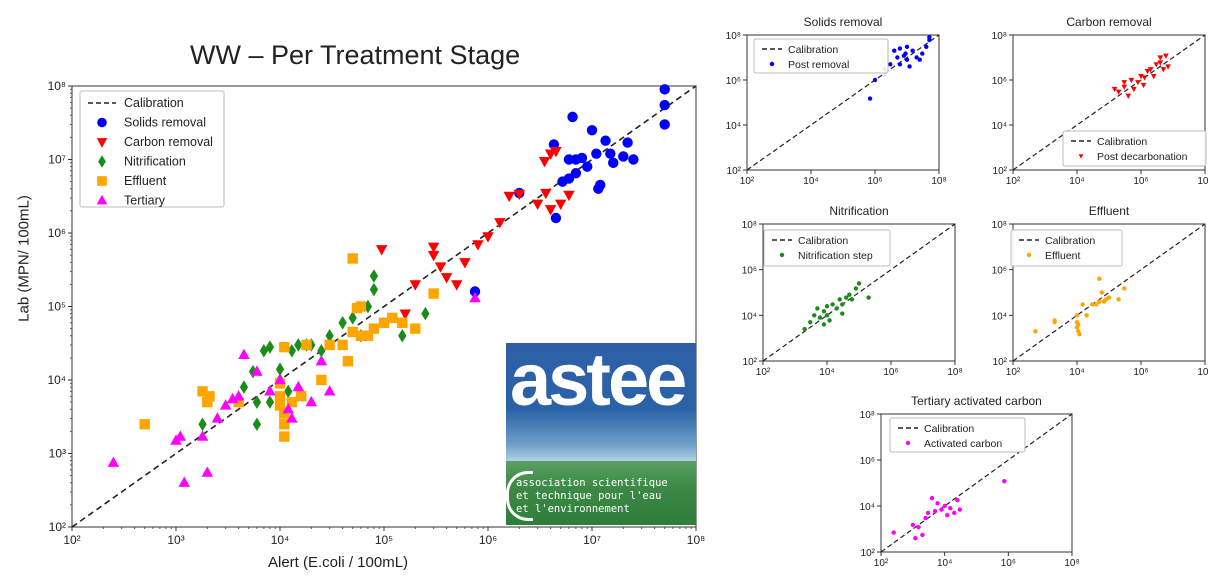 This screenshot has width=1209, height=577. I want to click on solids-legend: Calibration Post removal, so click(821, 56).